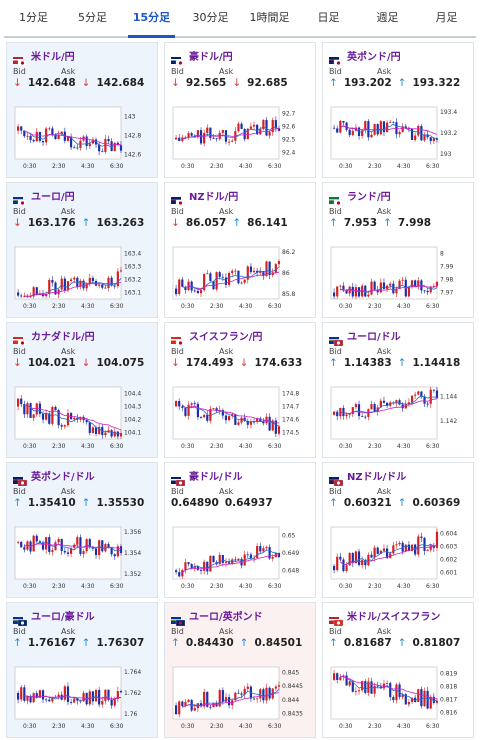 The image size is (480, 740). What do you see at coordinates (82, 559) in the screenshot?
I see `price-chart: 1.356 1.354 1.352 0:30 2:30 4:30 6:30` at bounding box center [82, 559].